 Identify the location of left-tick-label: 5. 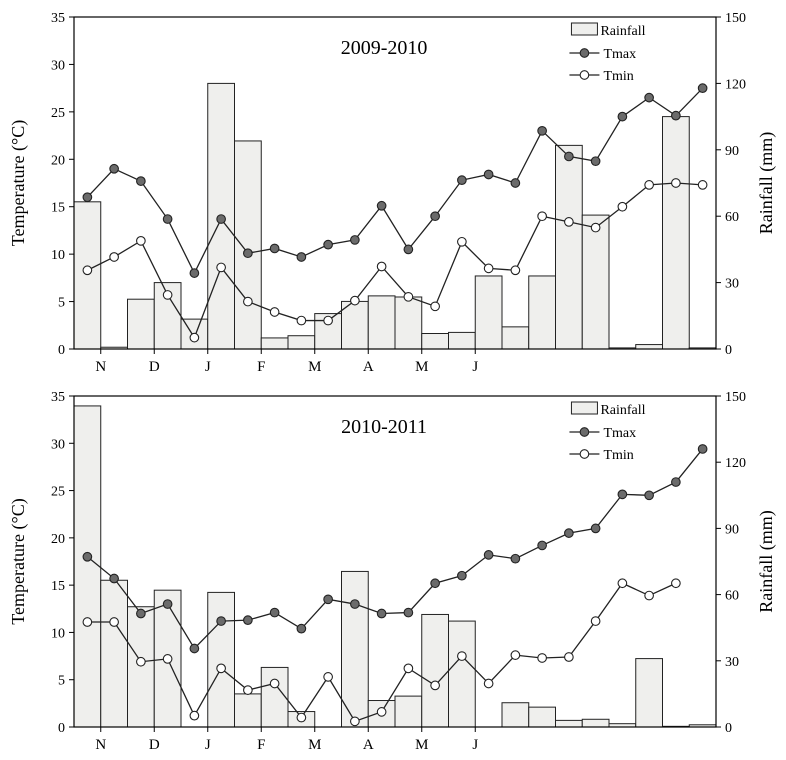
(61, 681).